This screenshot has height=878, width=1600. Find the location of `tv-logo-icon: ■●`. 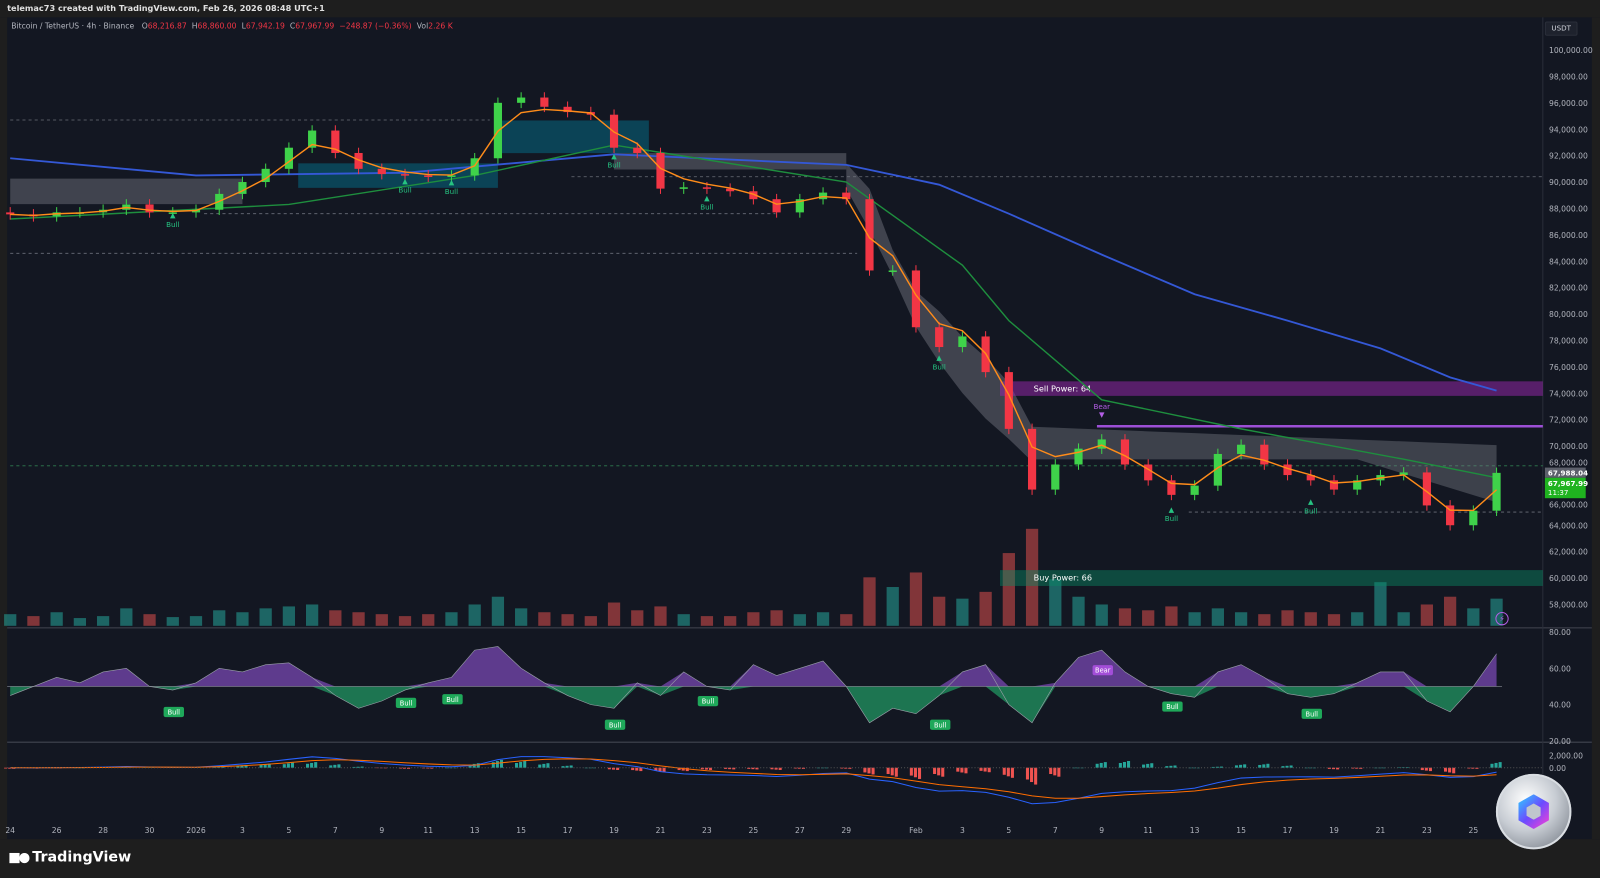

tv-logo-icon: ■● is located at coordinates (19, 857).